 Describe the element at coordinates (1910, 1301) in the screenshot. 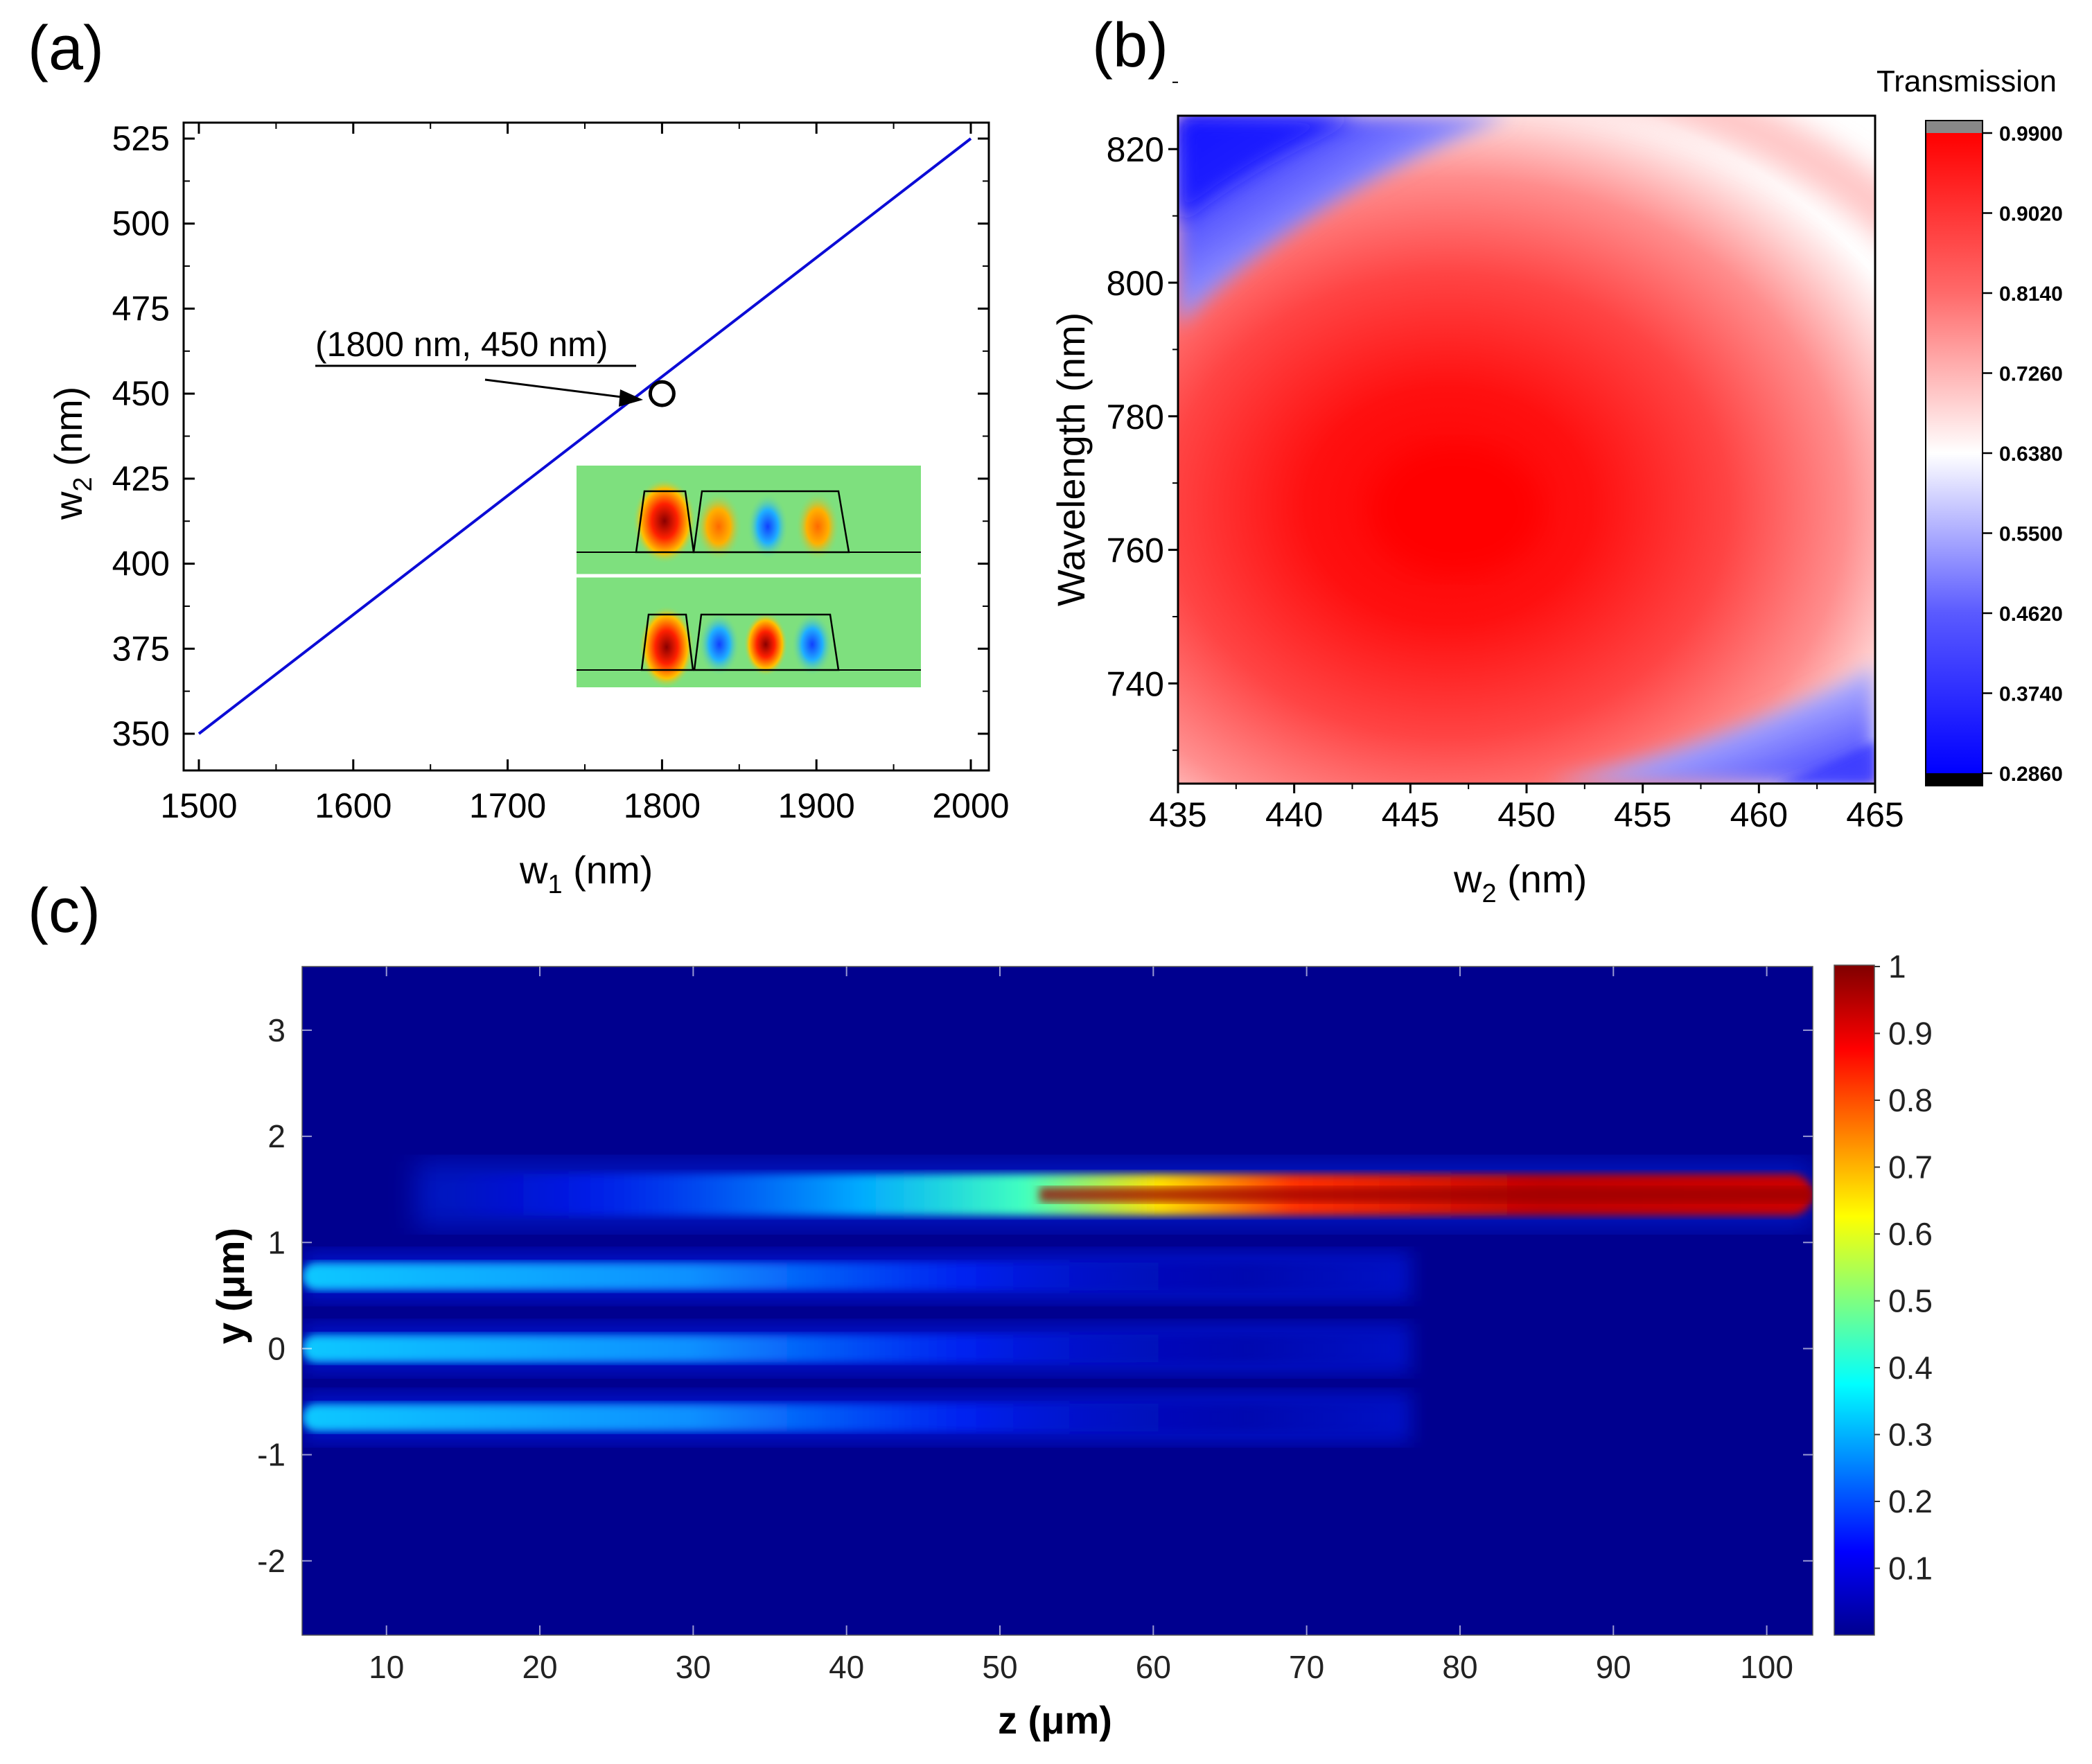

I see `colorbar-tick-label: 0.5` at that location.